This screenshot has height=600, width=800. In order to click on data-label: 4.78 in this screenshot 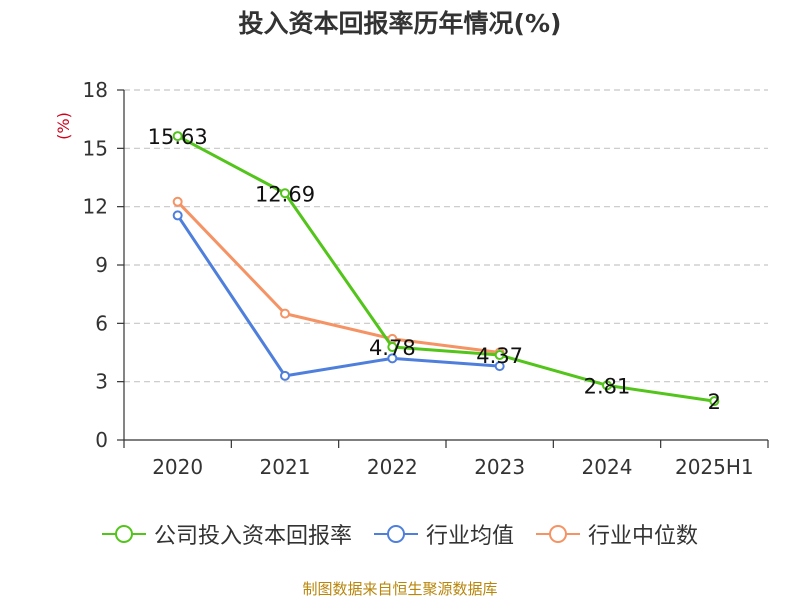, I will do `click(392, 348)`.